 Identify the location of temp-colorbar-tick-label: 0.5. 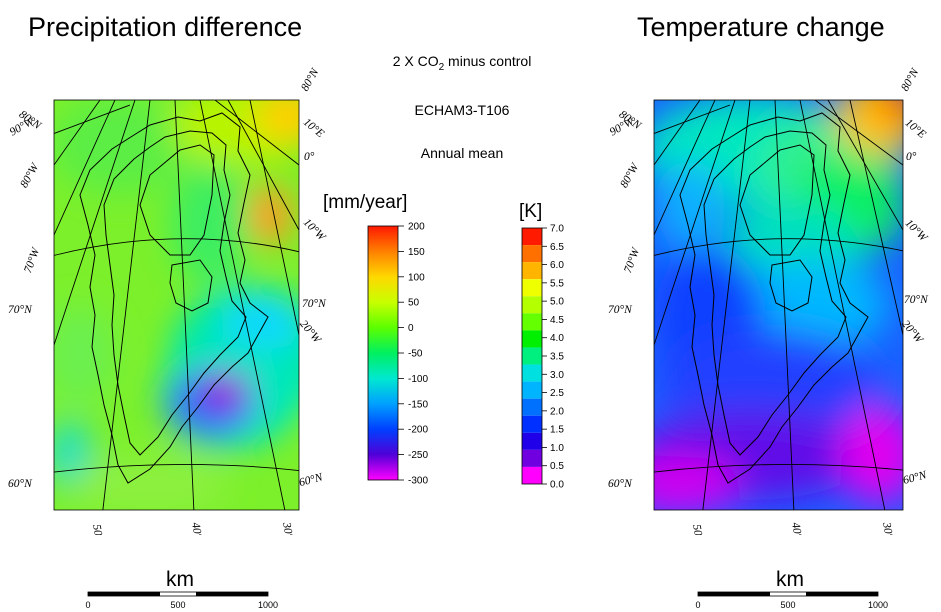
(557, 466).